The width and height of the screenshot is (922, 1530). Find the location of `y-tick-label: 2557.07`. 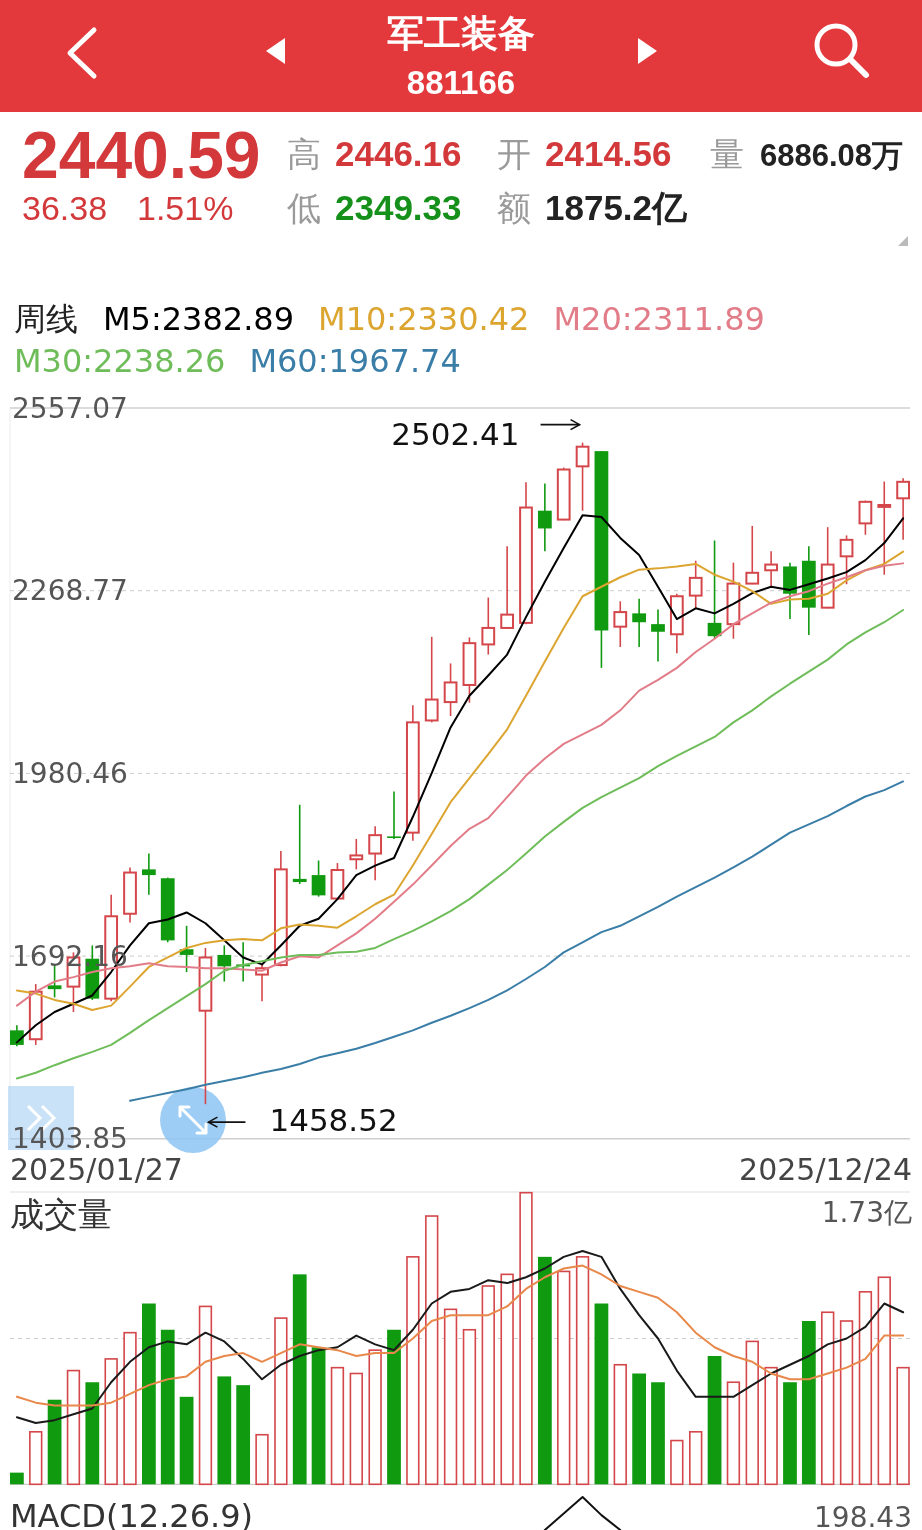

y-tick-label: 2557.07 is located at coordinates (70, 408).